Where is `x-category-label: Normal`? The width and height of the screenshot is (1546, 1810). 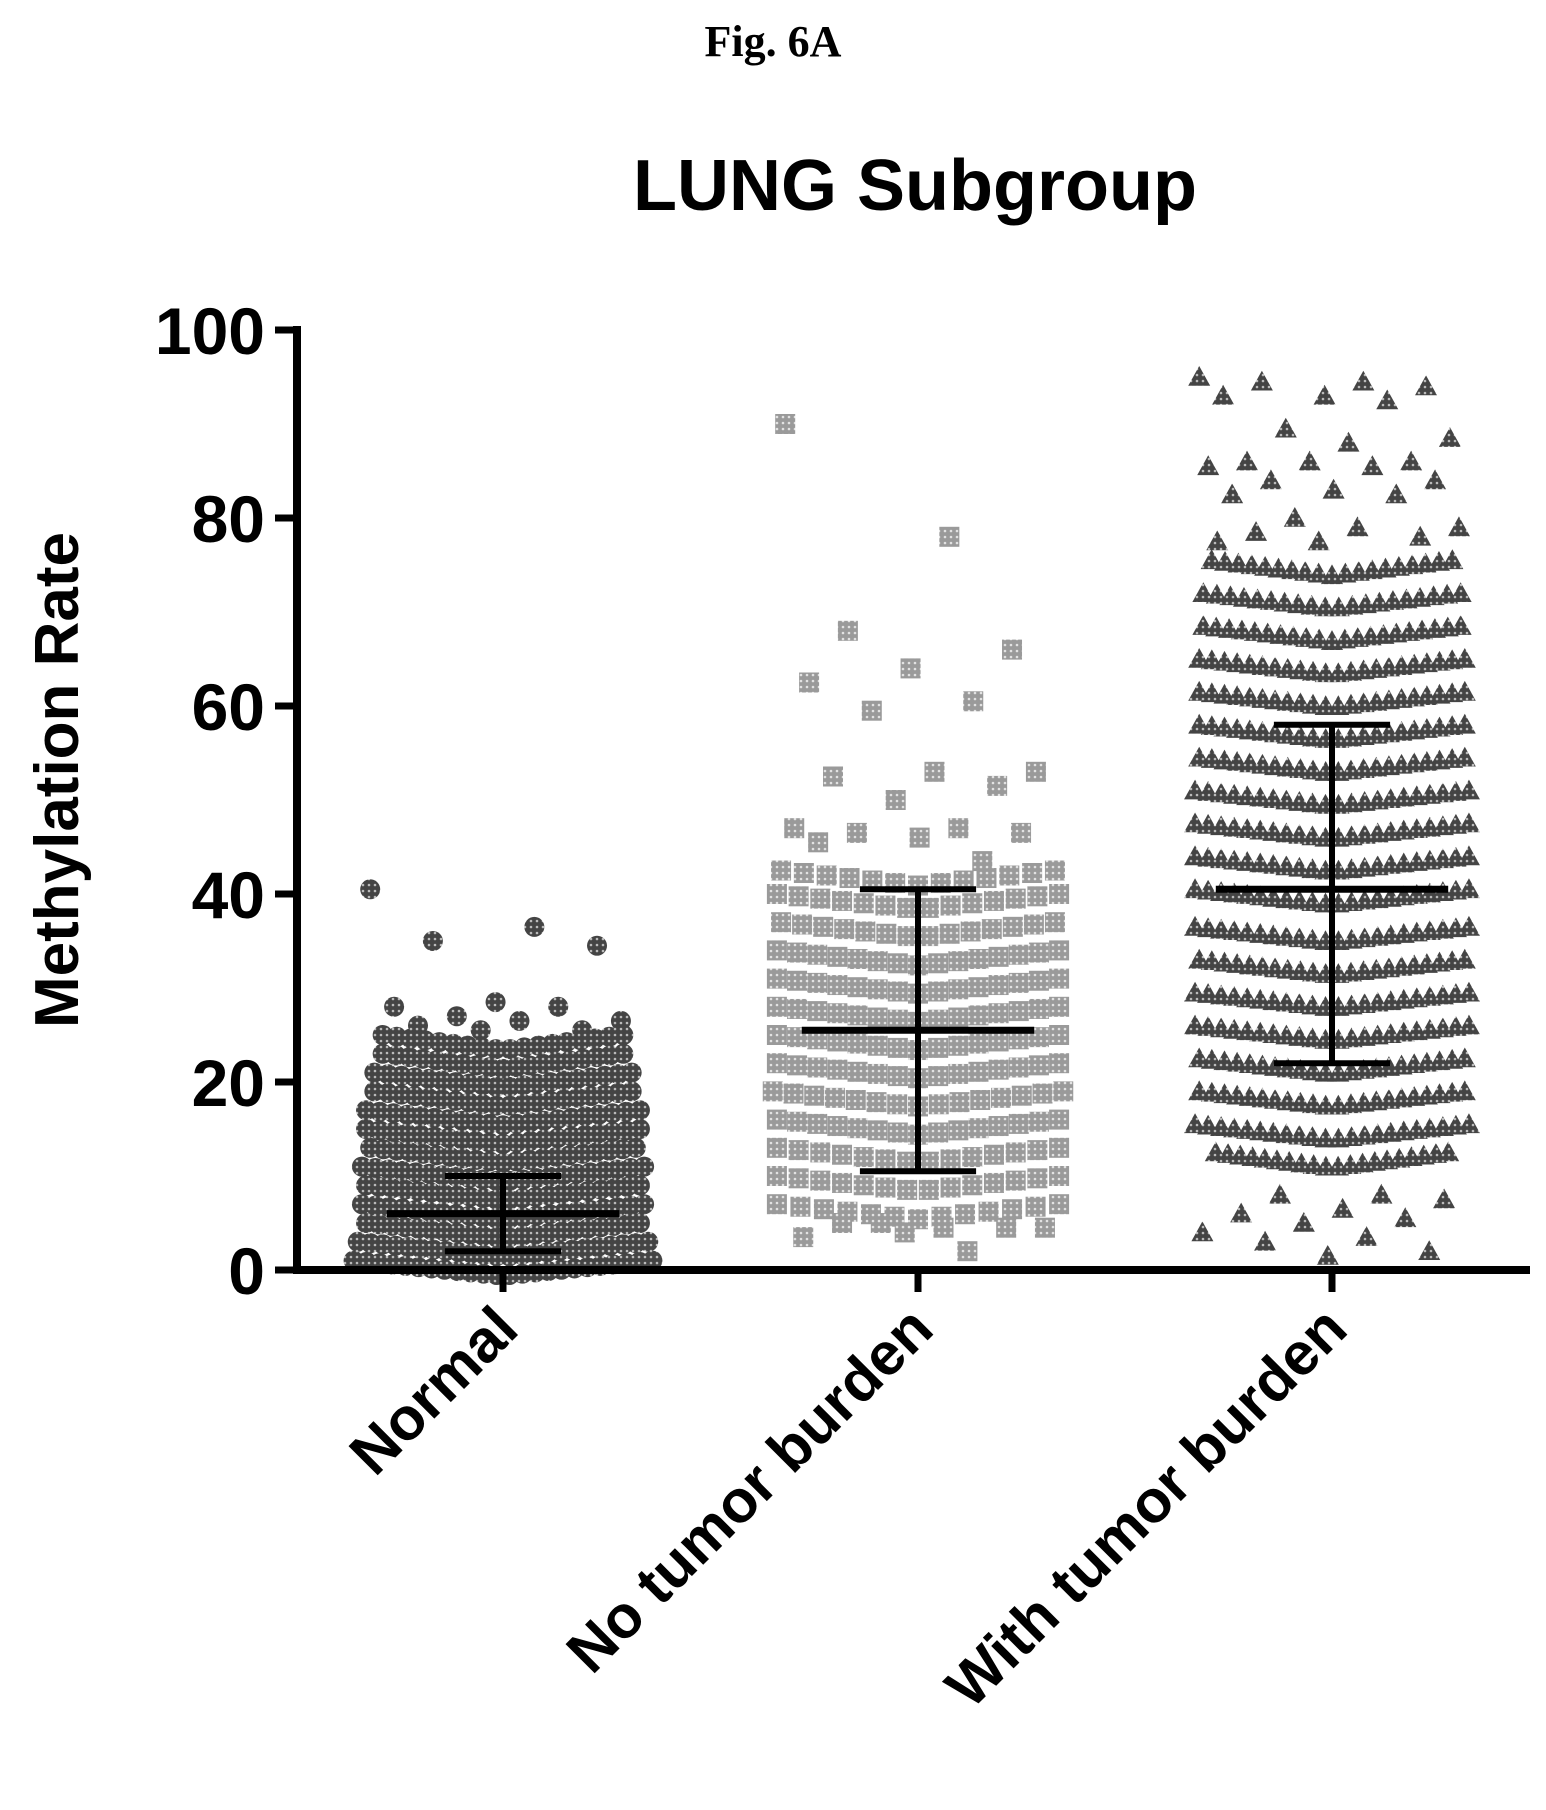
x-category-label: Normal is located at coordinates (434, 1391).